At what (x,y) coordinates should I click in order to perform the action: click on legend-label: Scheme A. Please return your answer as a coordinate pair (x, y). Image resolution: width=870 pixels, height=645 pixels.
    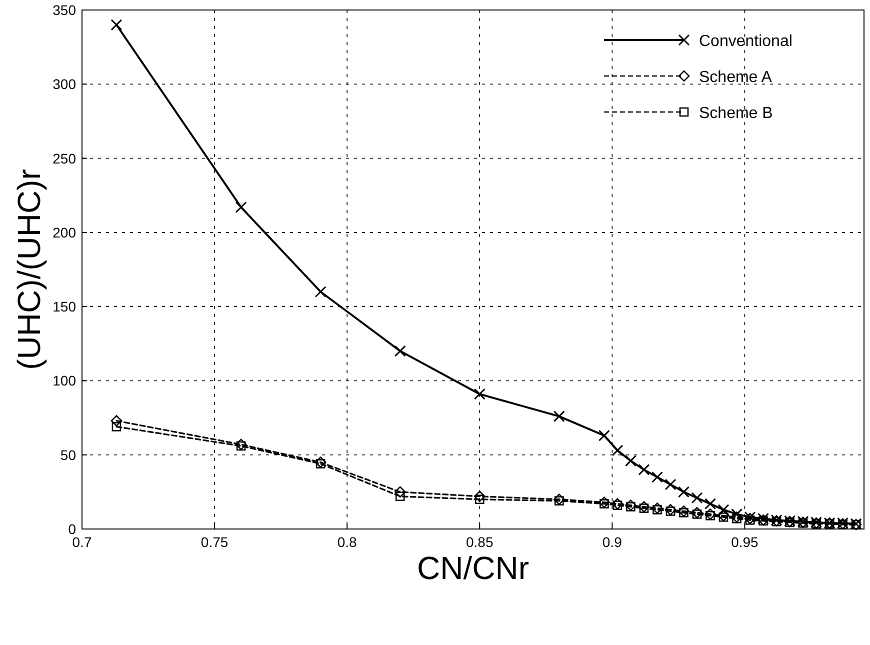
    Looking at the image, I should click on (735, 77).